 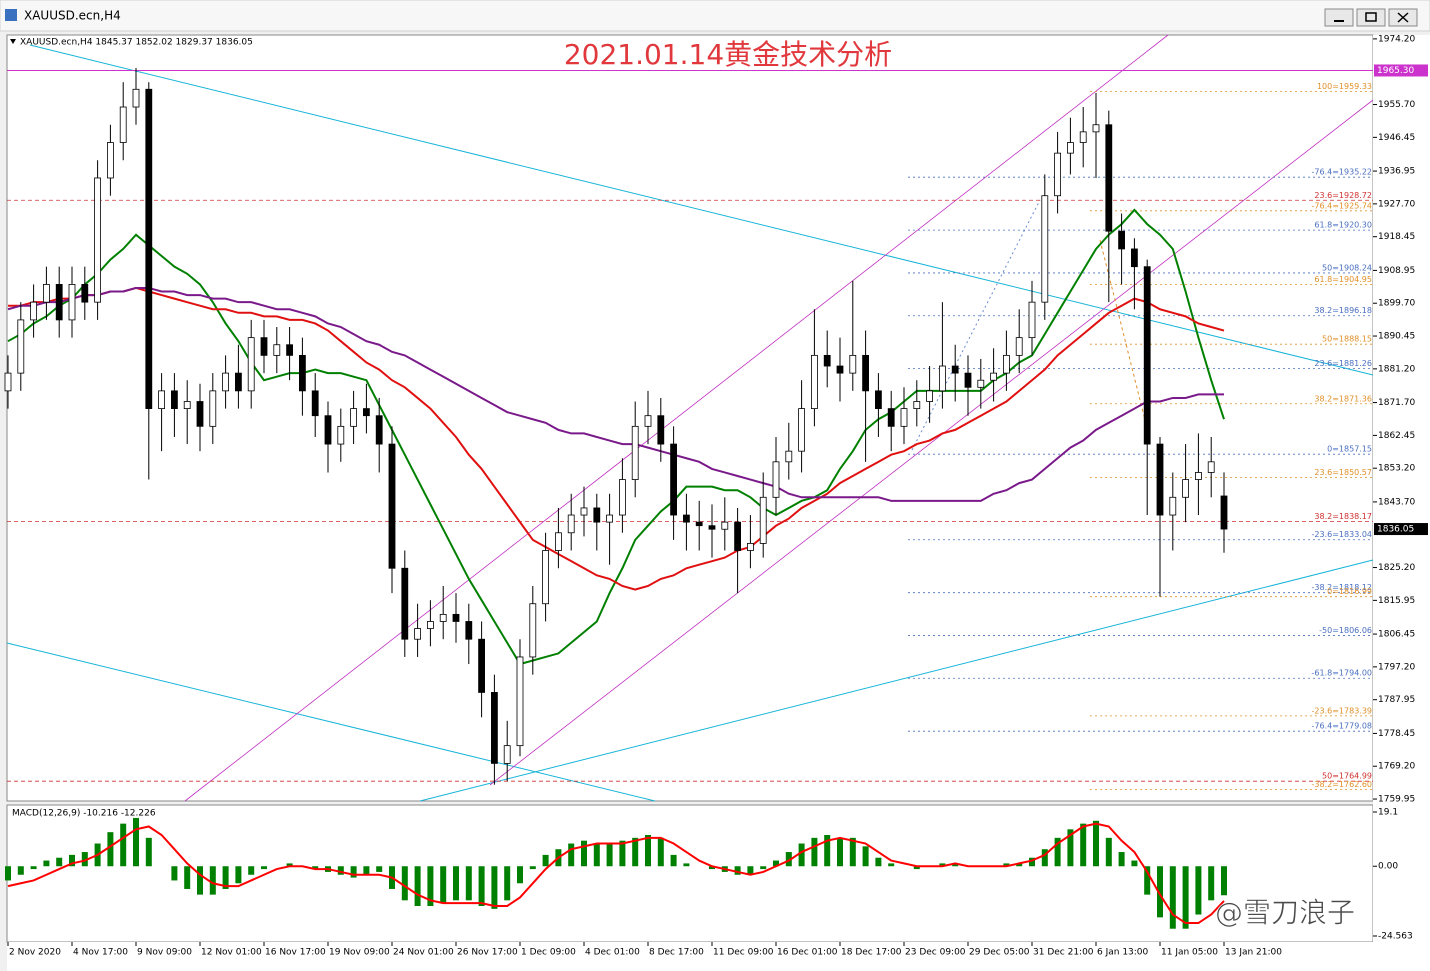 I want to click on price-marker-label: 1965.30, so click(x=1395, y=71).